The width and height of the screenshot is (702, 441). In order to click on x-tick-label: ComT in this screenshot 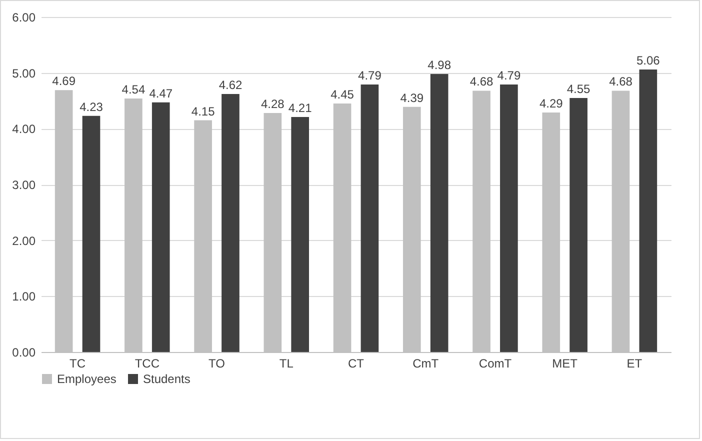, I will do `click(495, 363)`.